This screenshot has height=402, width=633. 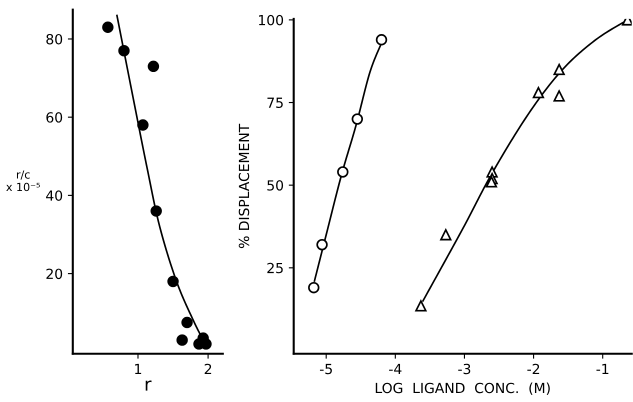 I want to click on y-tick-label: 75, so click(x=275, y=103).